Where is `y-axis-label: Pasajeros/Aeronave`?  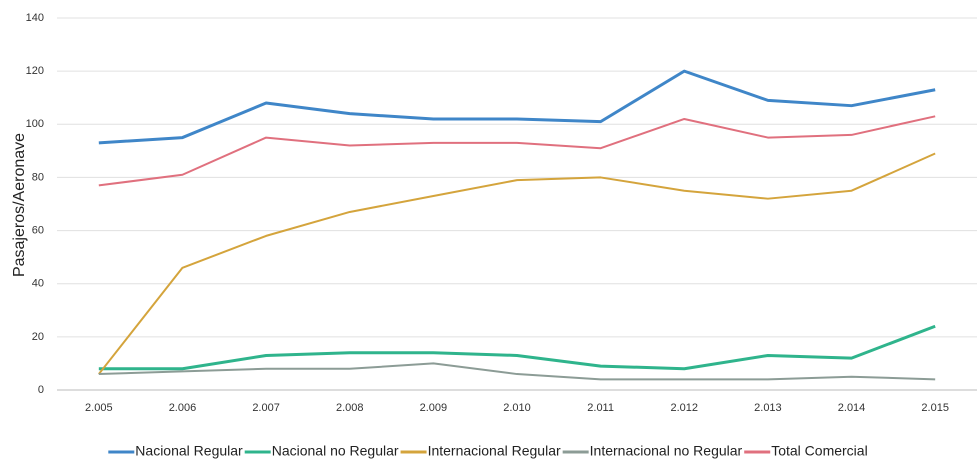 y-axis-label: Pasajeros/Aeronave is located at coordinates (19, 205).